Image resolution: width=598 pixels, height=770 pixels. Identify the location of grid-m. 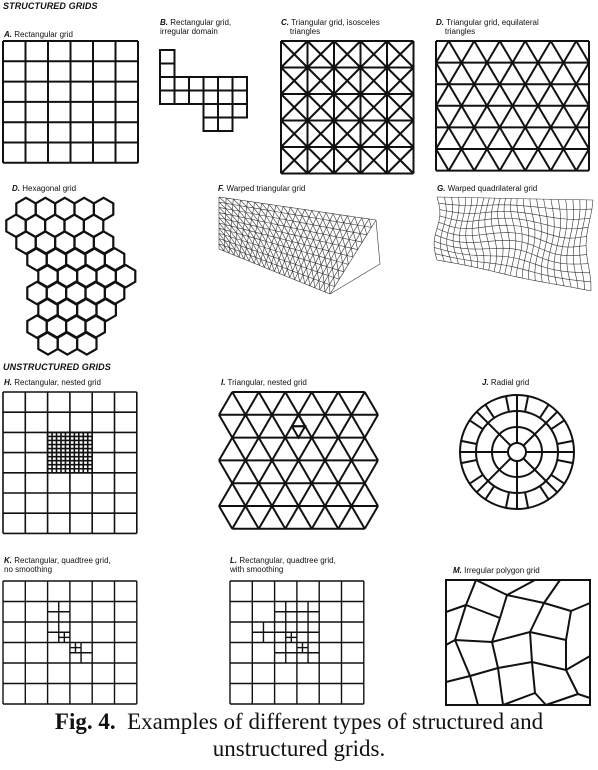
(518, 642).